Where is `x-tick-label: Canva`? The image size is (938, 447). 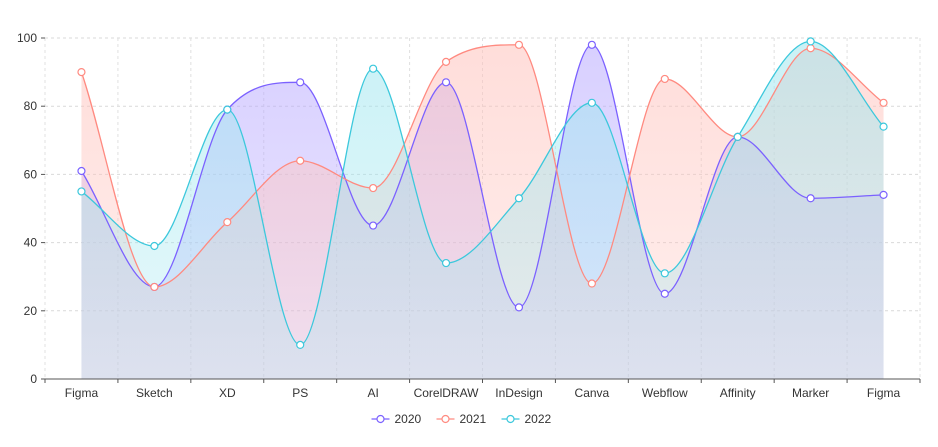 x-tick-label: Canva is located at coordinates (592, 393).